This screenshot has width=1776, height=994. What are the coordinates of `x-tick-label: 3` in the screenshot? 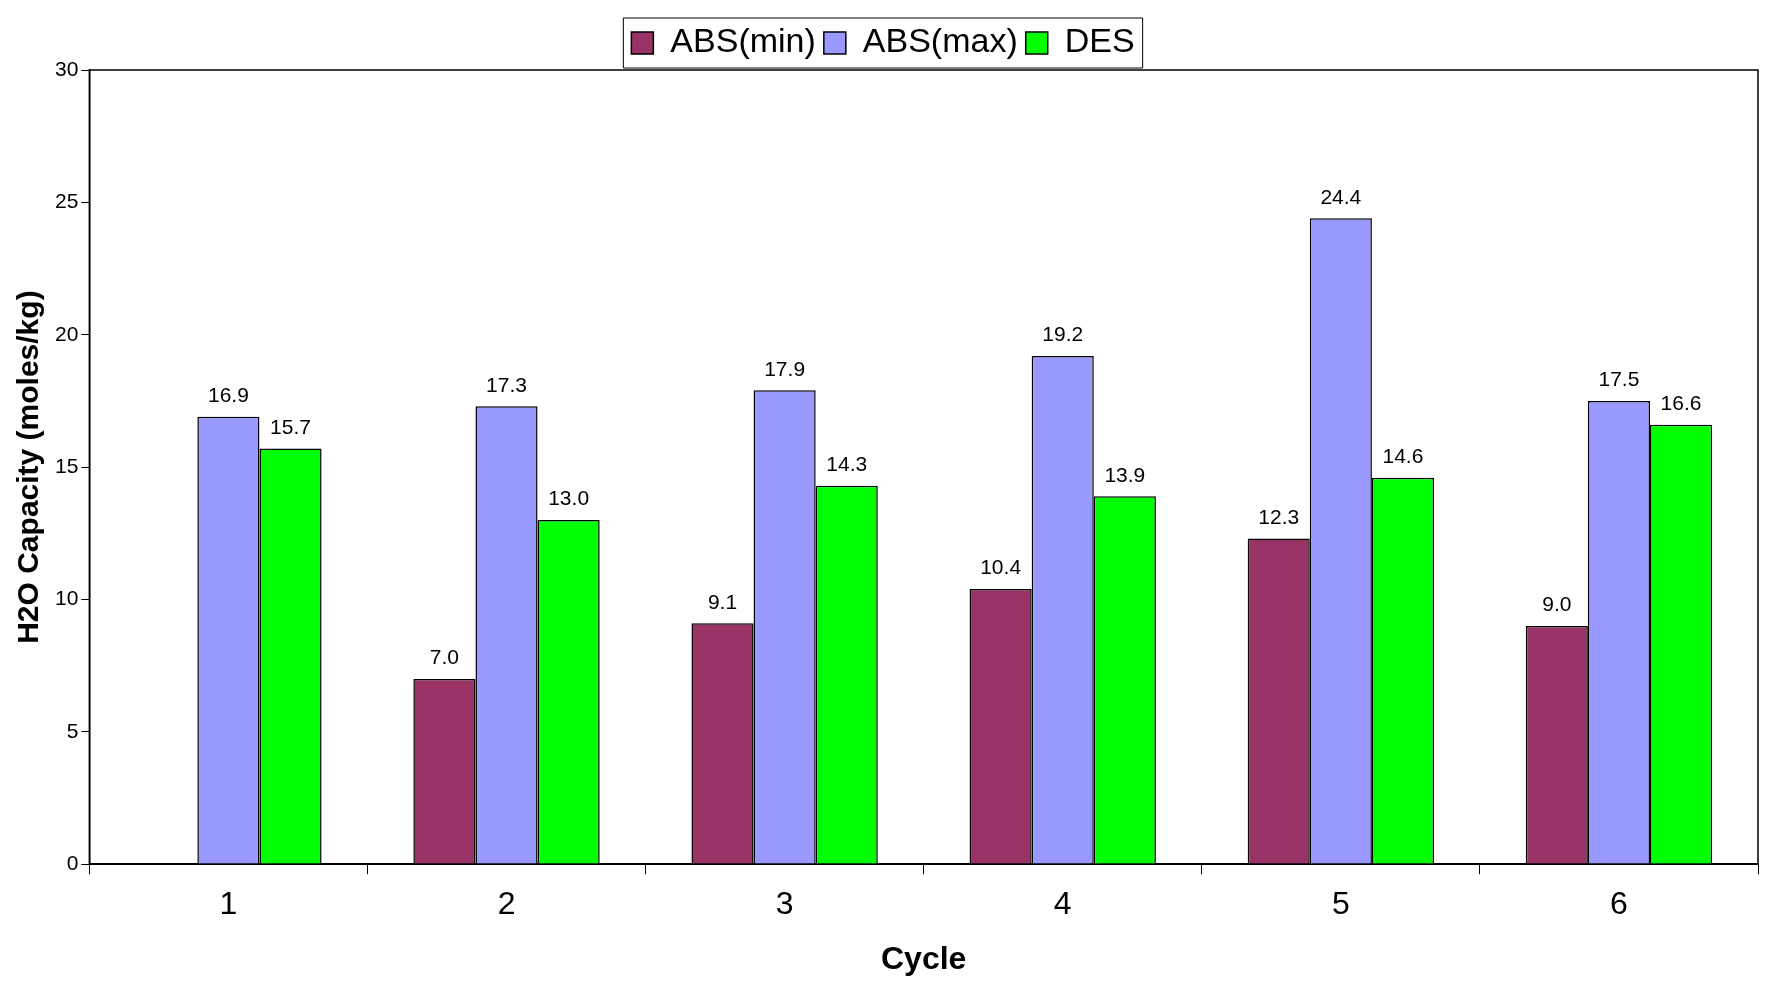 It's located at (784, 903).